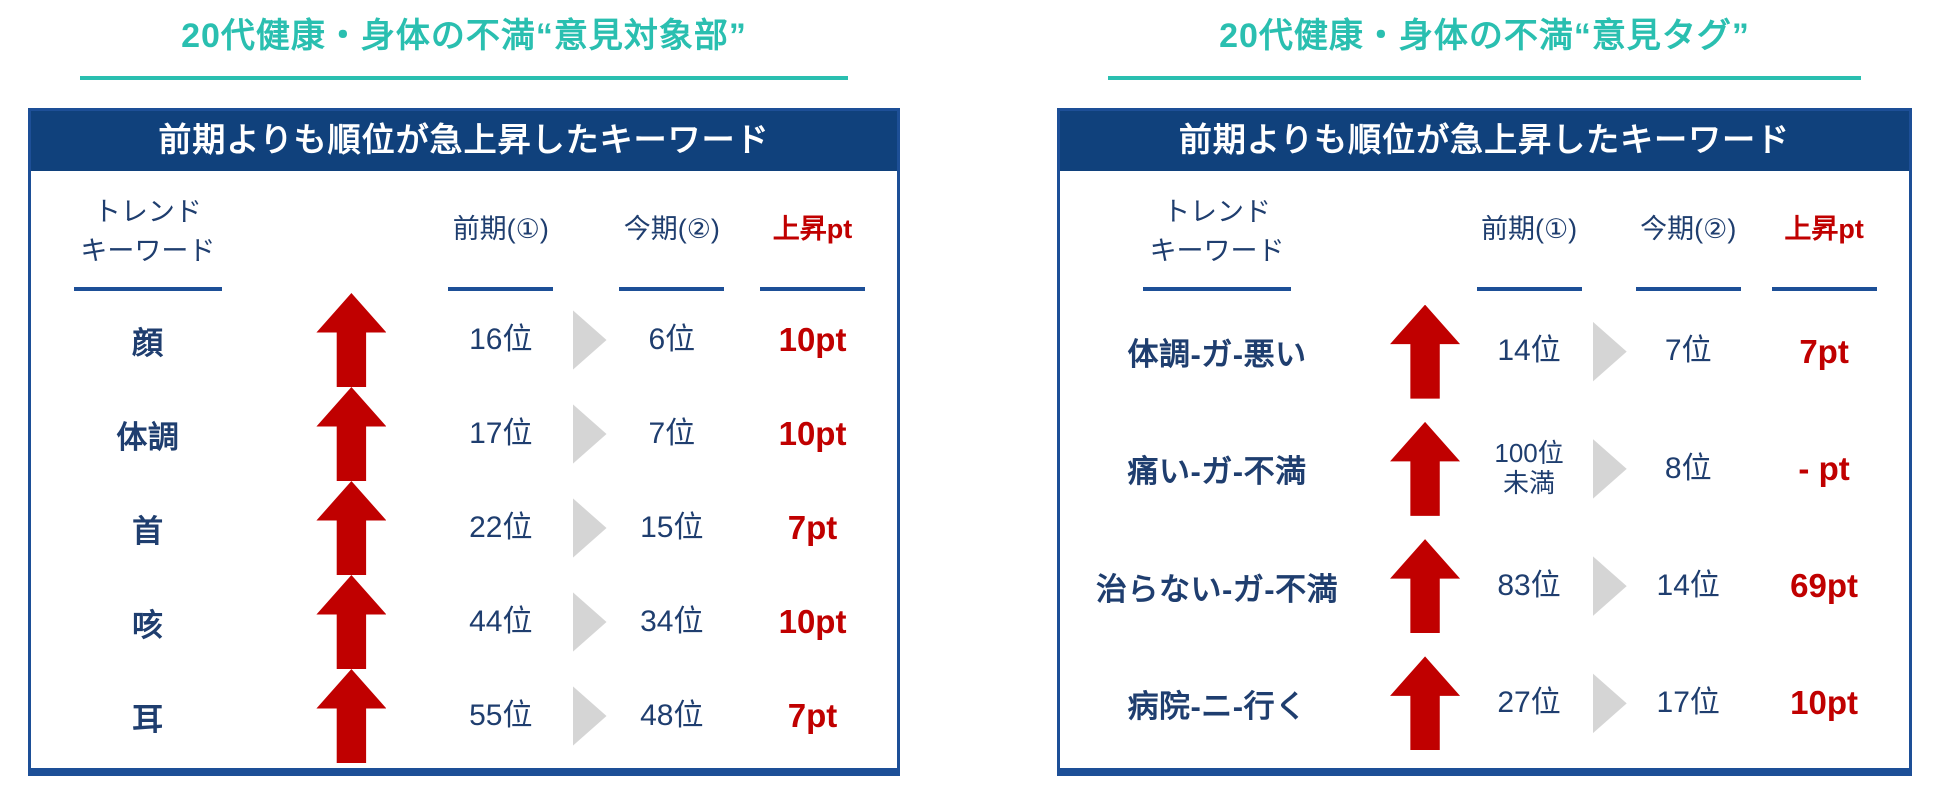  What do you see at coordinates (1688, 585) in the screenshot?
I see `now-rank: 14位` at bounding box center [1688, 585].